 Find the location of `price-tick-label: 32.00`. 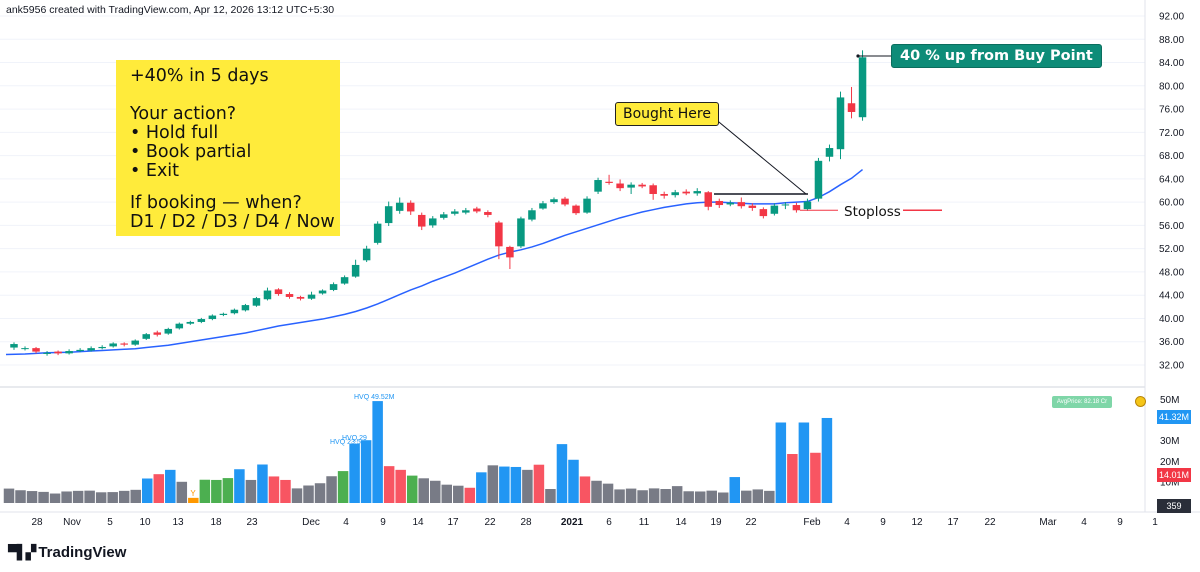

price-tick-label: 32.00 is located at coordinates (1171, 366).